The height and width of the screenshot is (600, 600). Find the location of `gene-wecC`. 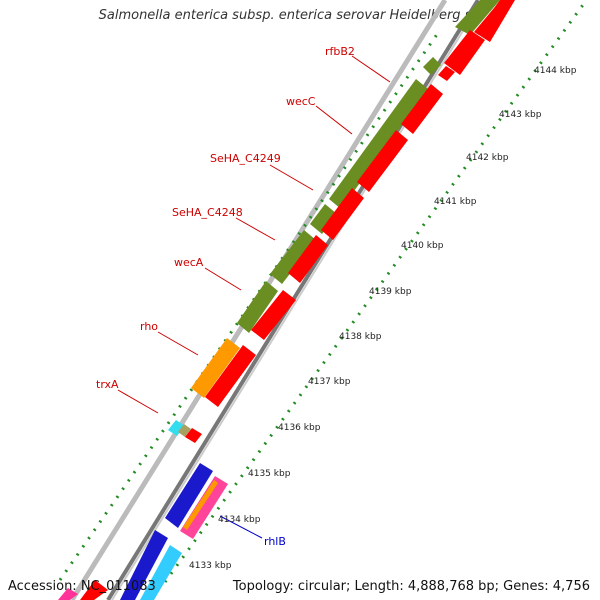

gene-wecC is located at coordinates (378, 144).